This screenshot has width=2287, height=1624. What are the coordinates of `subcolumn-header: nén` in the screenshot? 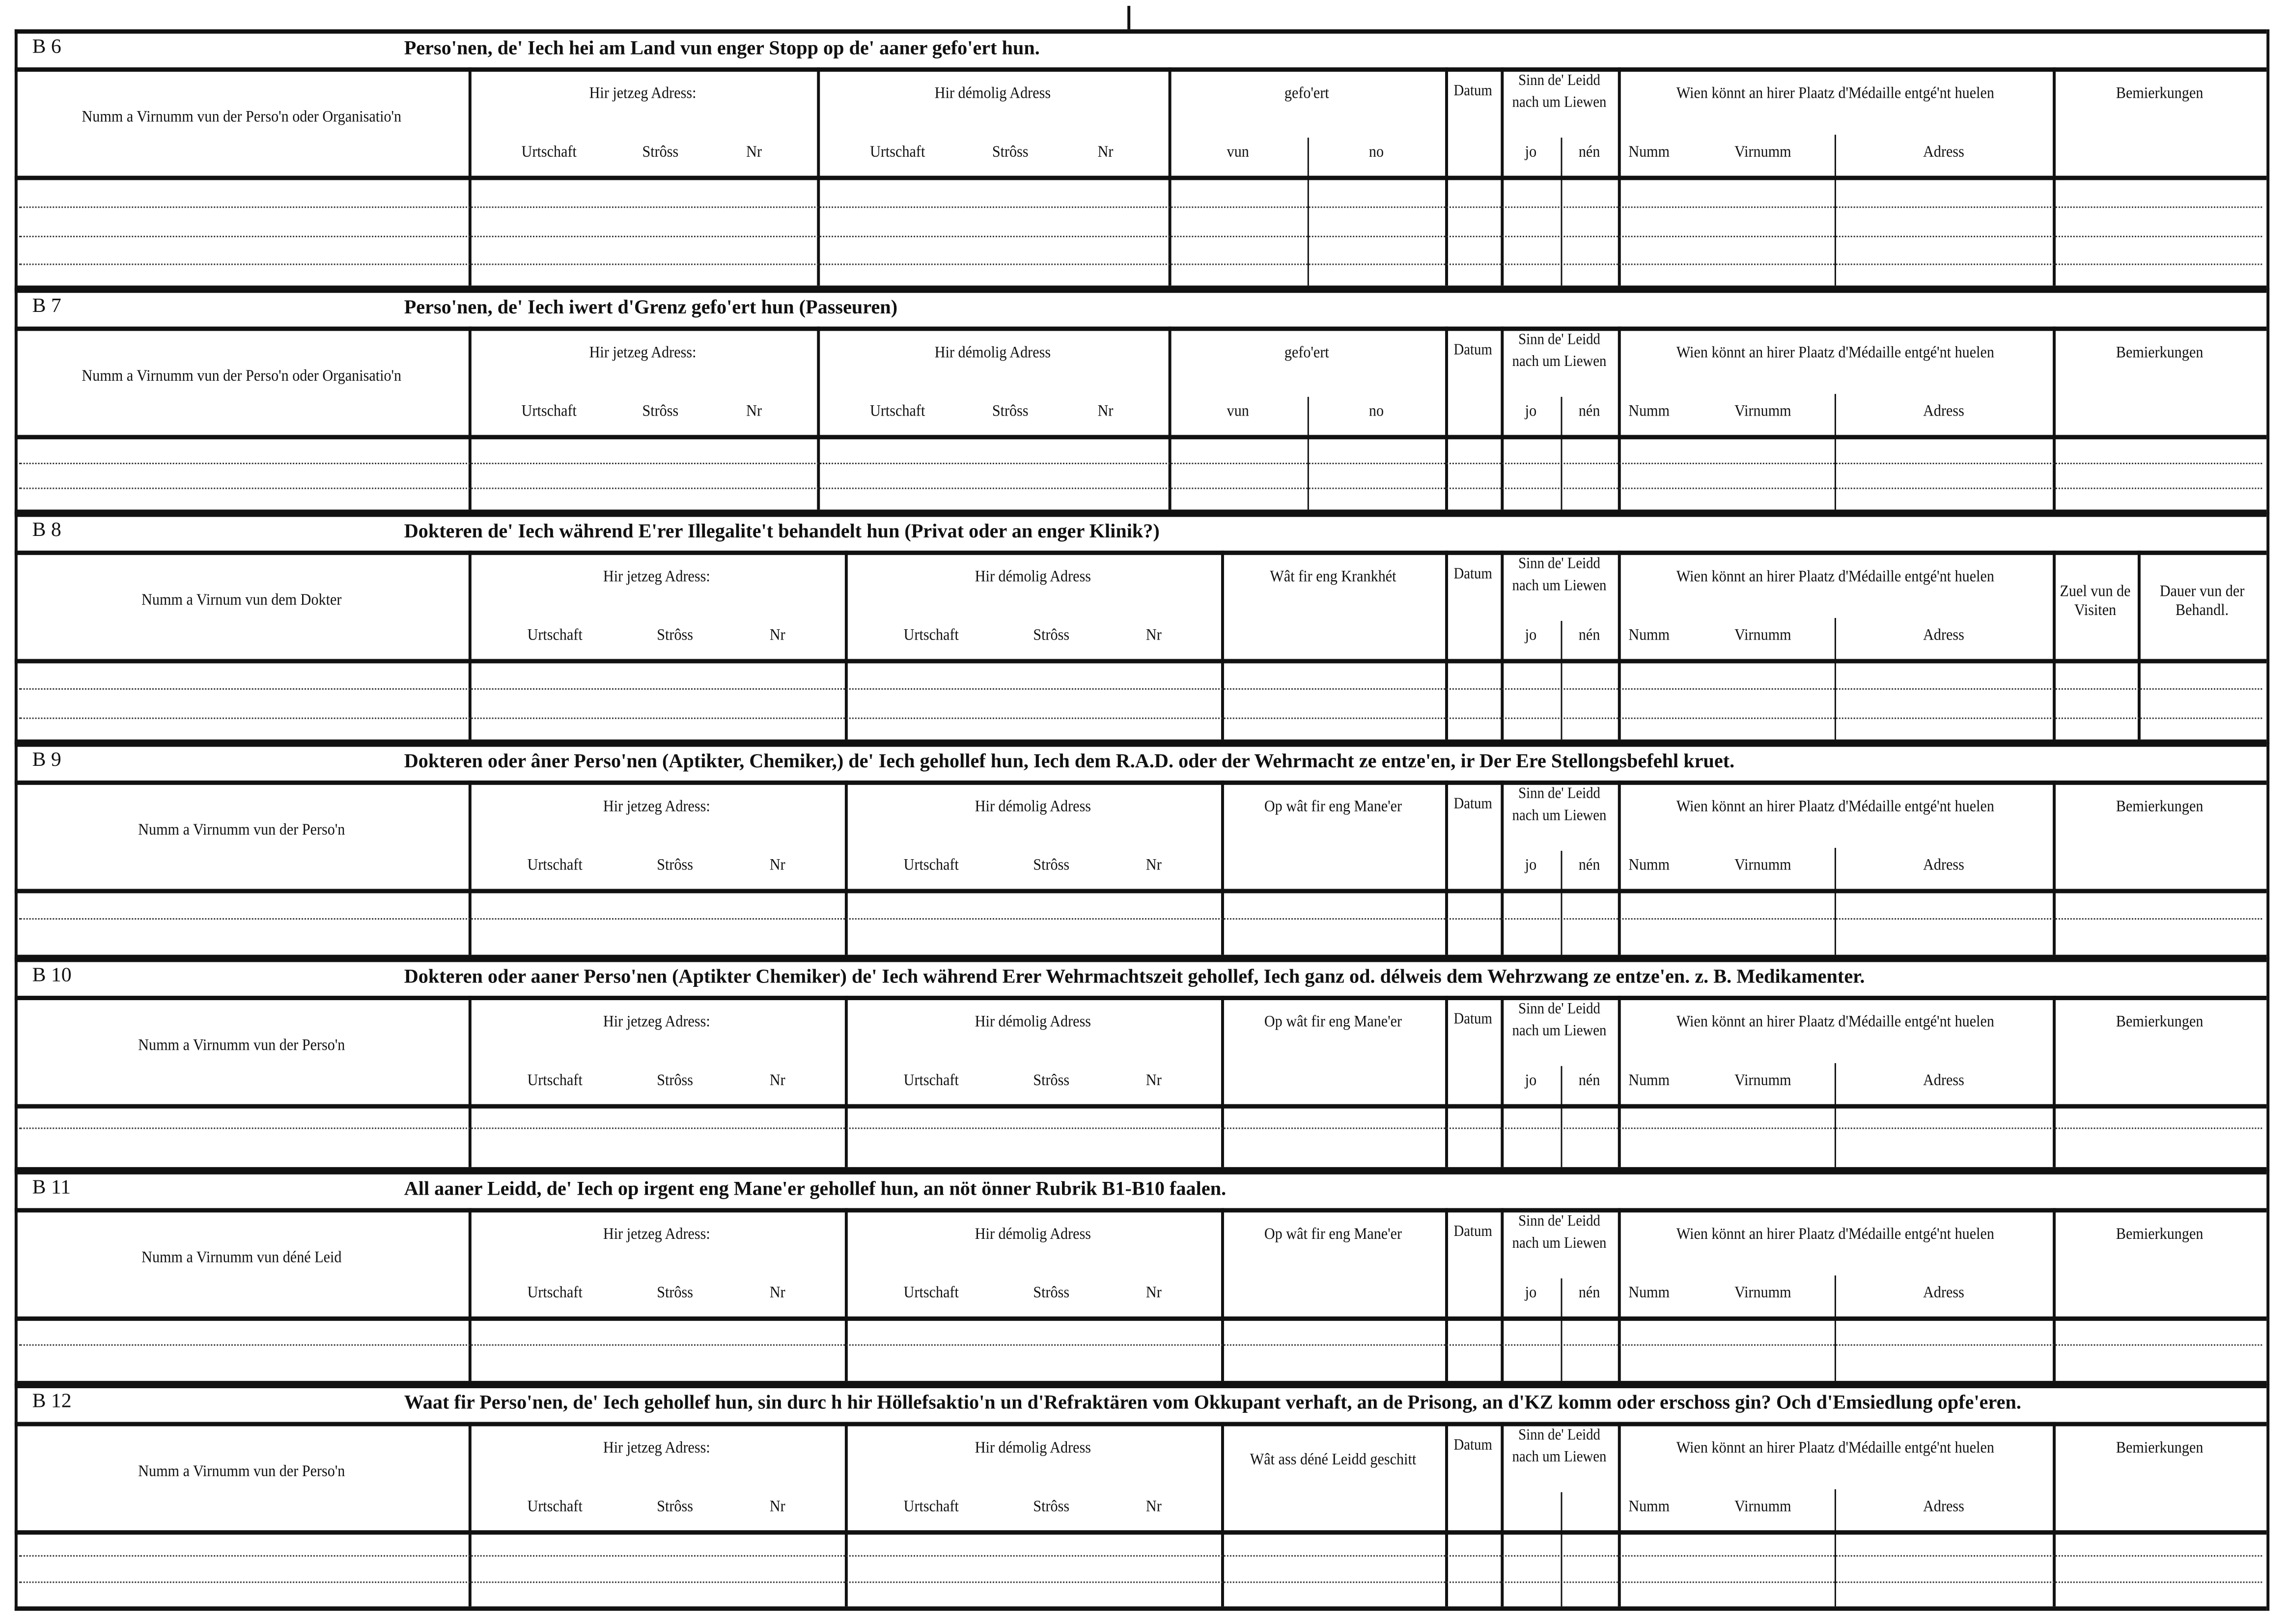 It's located at (1589, 1293).